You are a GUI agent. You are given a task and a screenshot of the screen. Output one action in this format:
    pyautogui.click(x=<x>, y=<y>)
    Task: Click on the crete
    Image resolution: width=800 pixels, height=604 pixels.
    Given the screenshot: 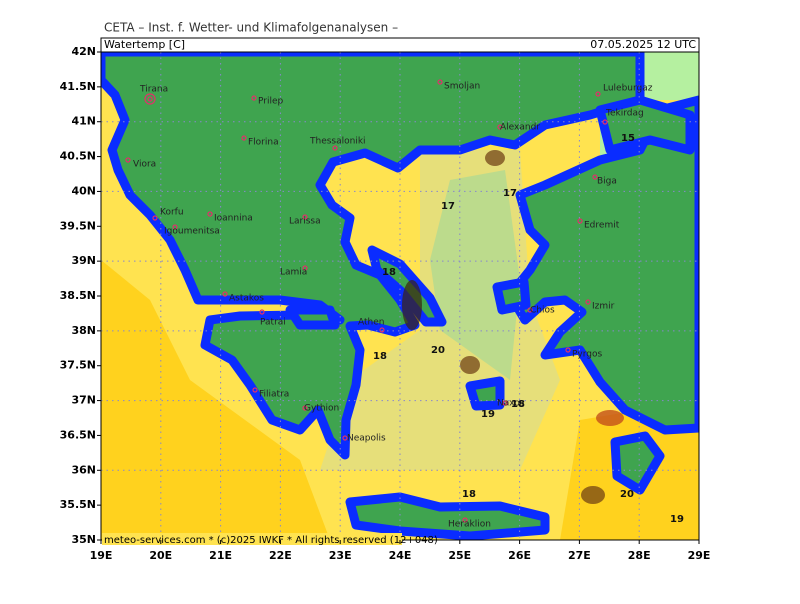 What is the action you would take?
    pyautogui.click(x=447, y=516)
    